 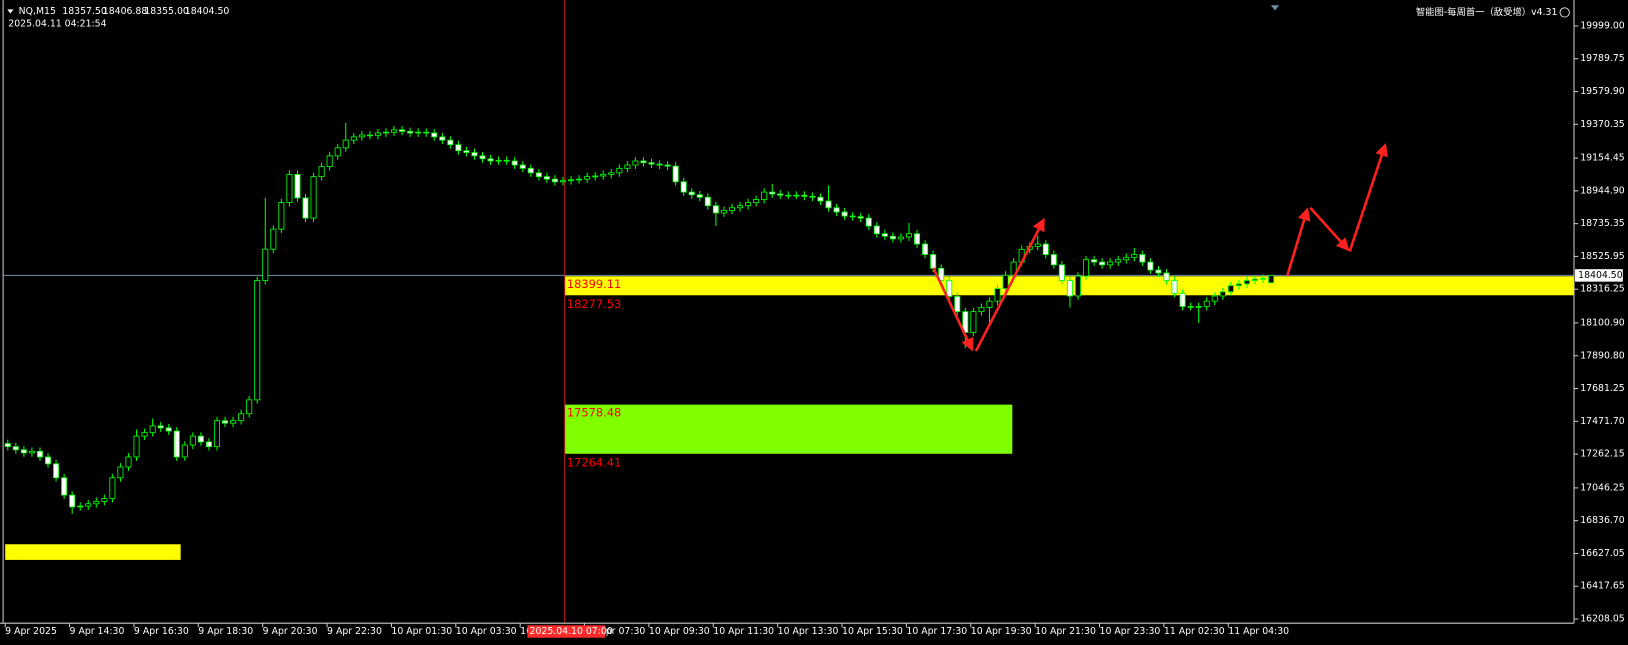 I want to click on zone-top-label: 18399.11, so click(x=594, y=284).